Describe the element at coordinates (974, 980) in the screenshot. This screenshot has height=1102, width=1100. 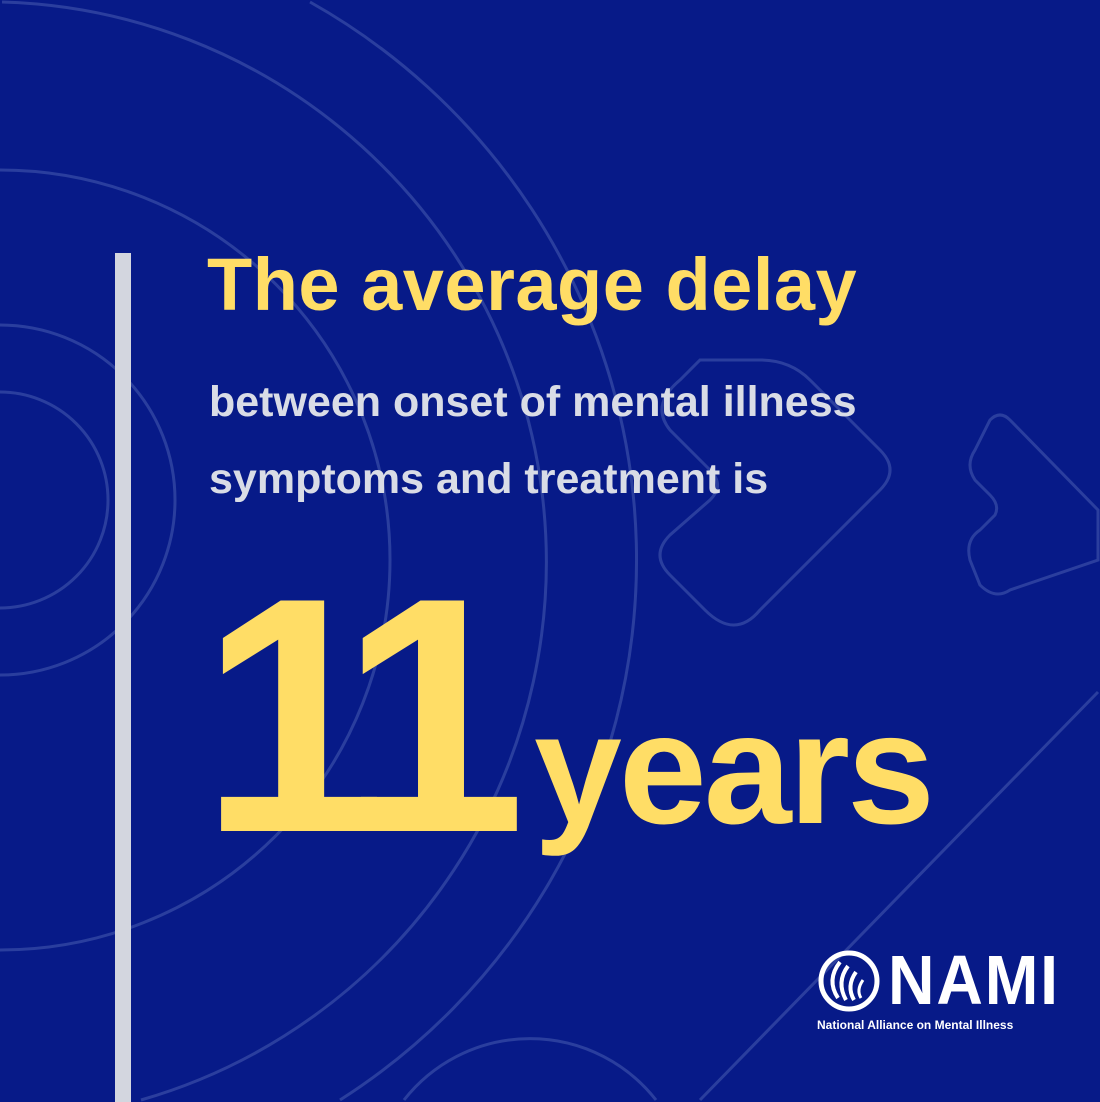
I see `nami-wordmark: NAMI` at that location.